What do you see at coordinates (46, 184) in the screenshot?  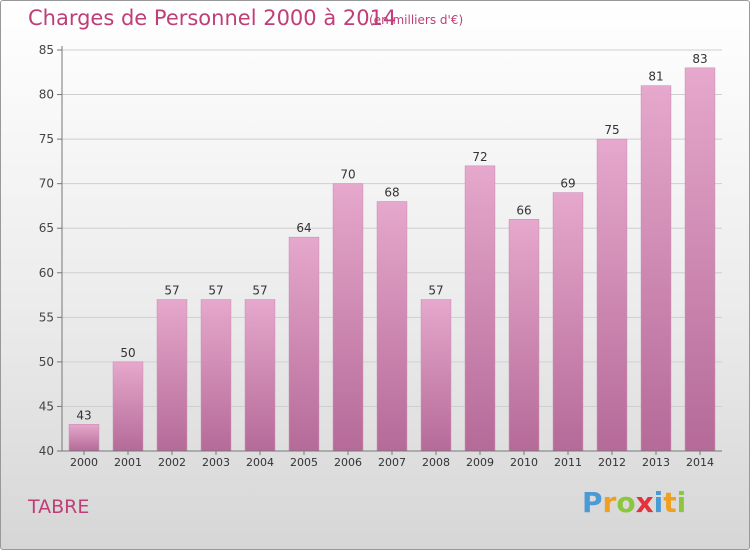 I see `y-tick-label: 70` at bounding box center [46, 184].